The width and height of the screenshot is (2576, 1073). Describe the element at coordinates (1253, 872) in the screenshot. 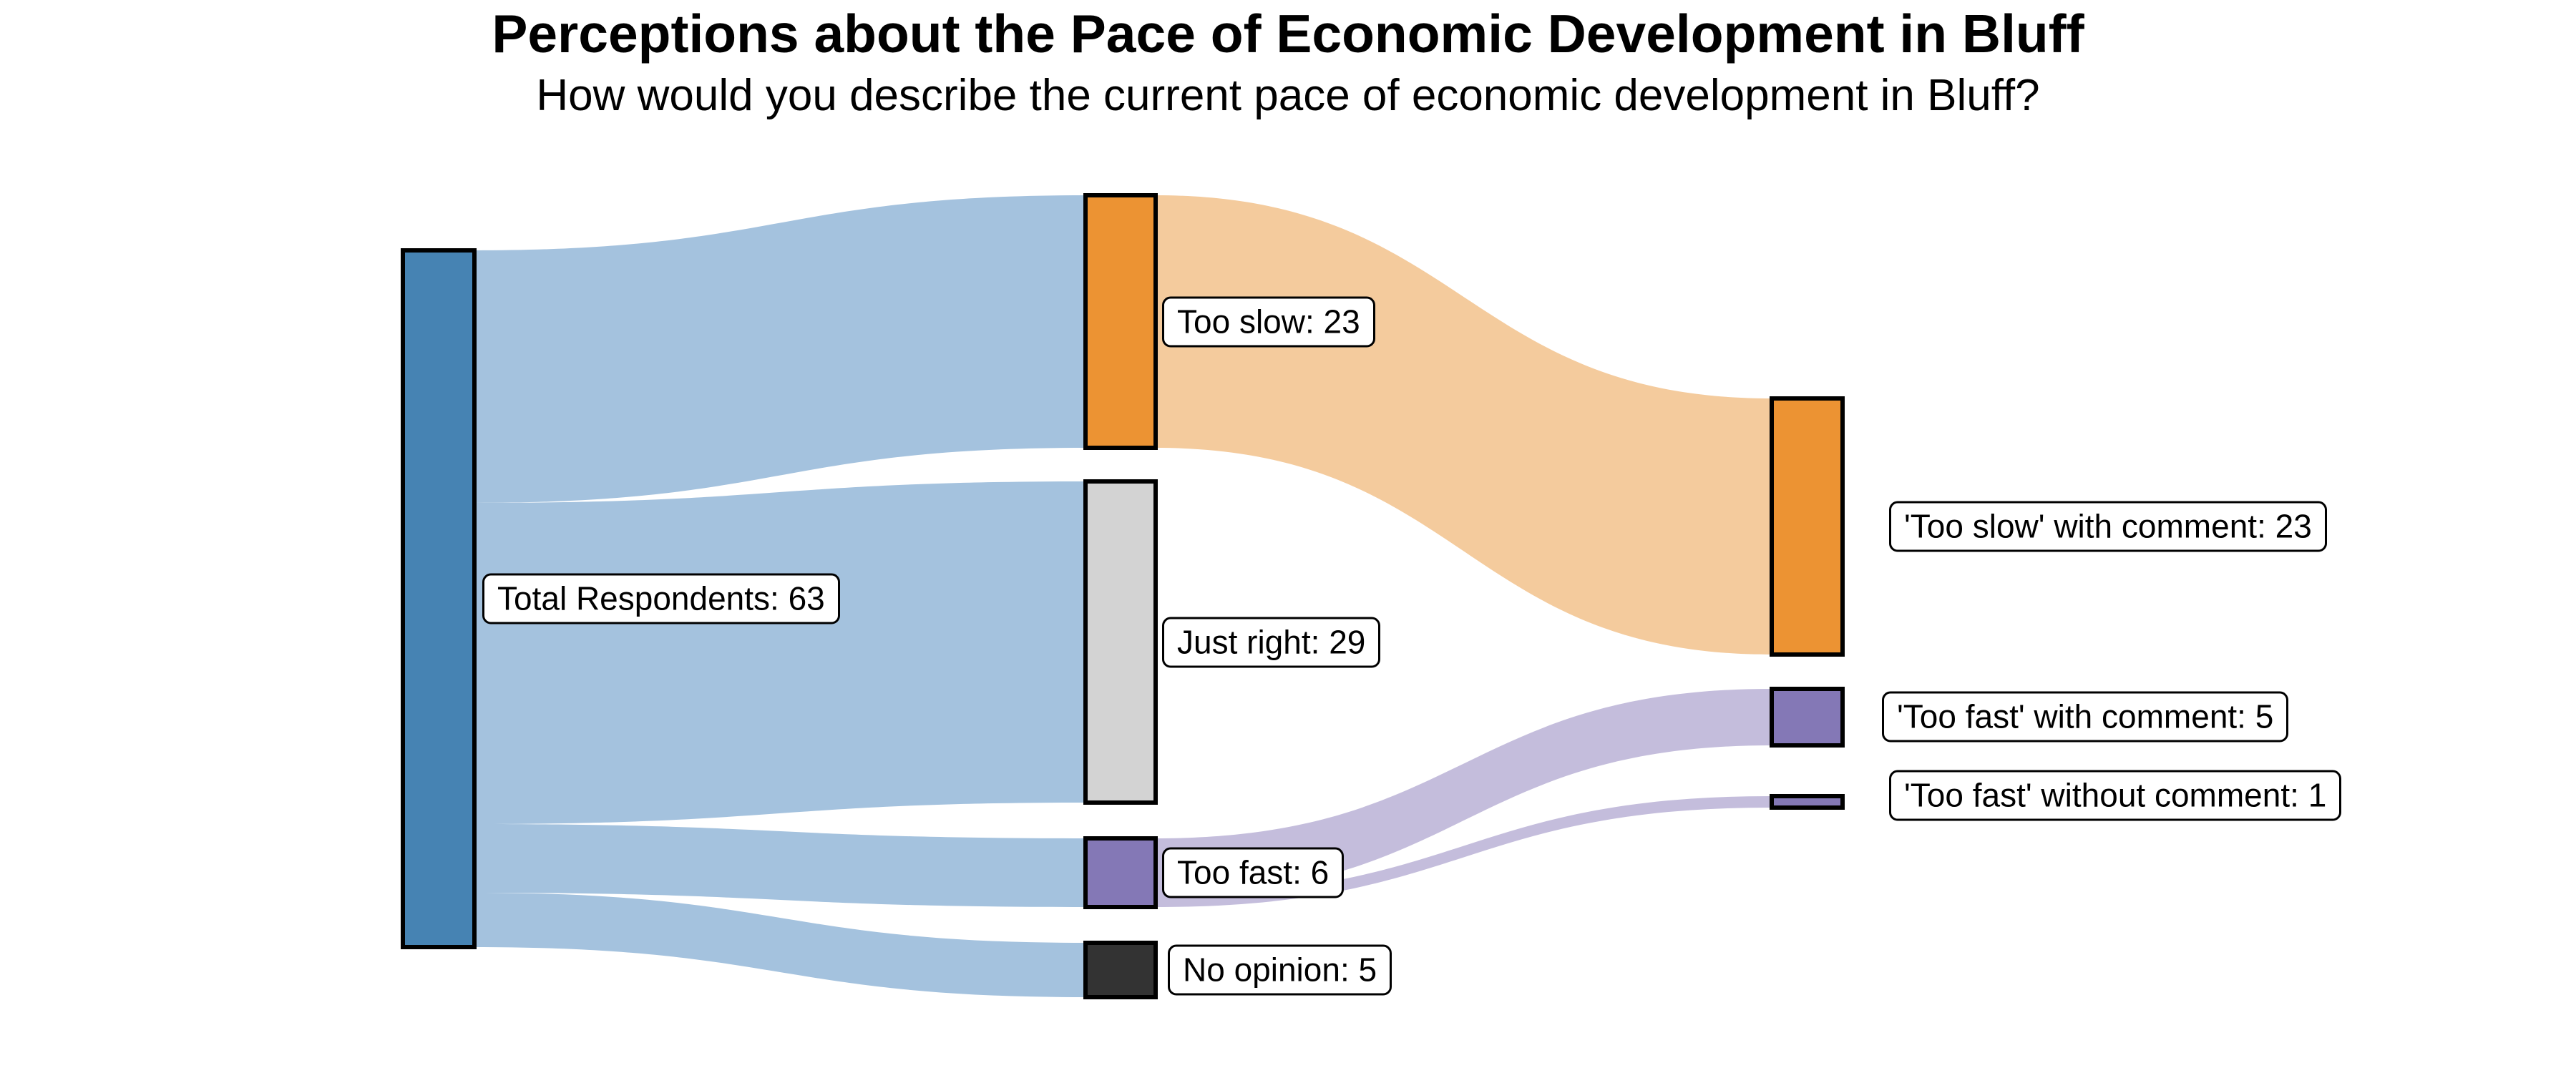

I see `node-label-too-fast: Too fast: 6` at that location.